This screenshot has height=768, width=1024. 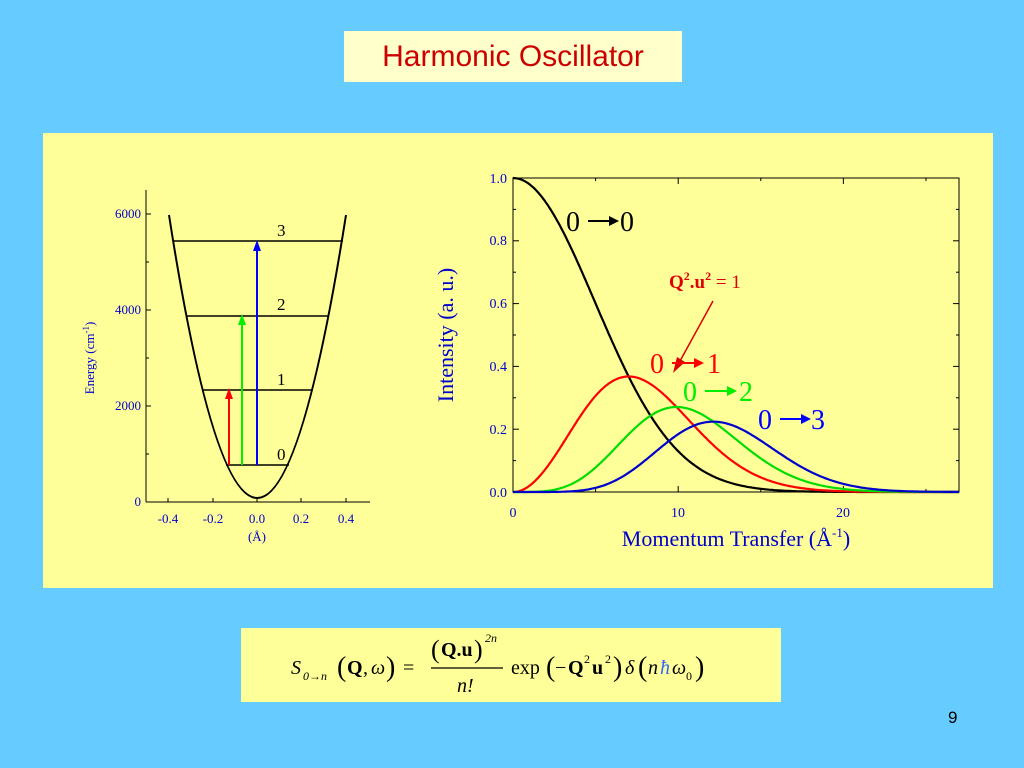 I want to click on level-label: 2, so click(x=281, y=304).